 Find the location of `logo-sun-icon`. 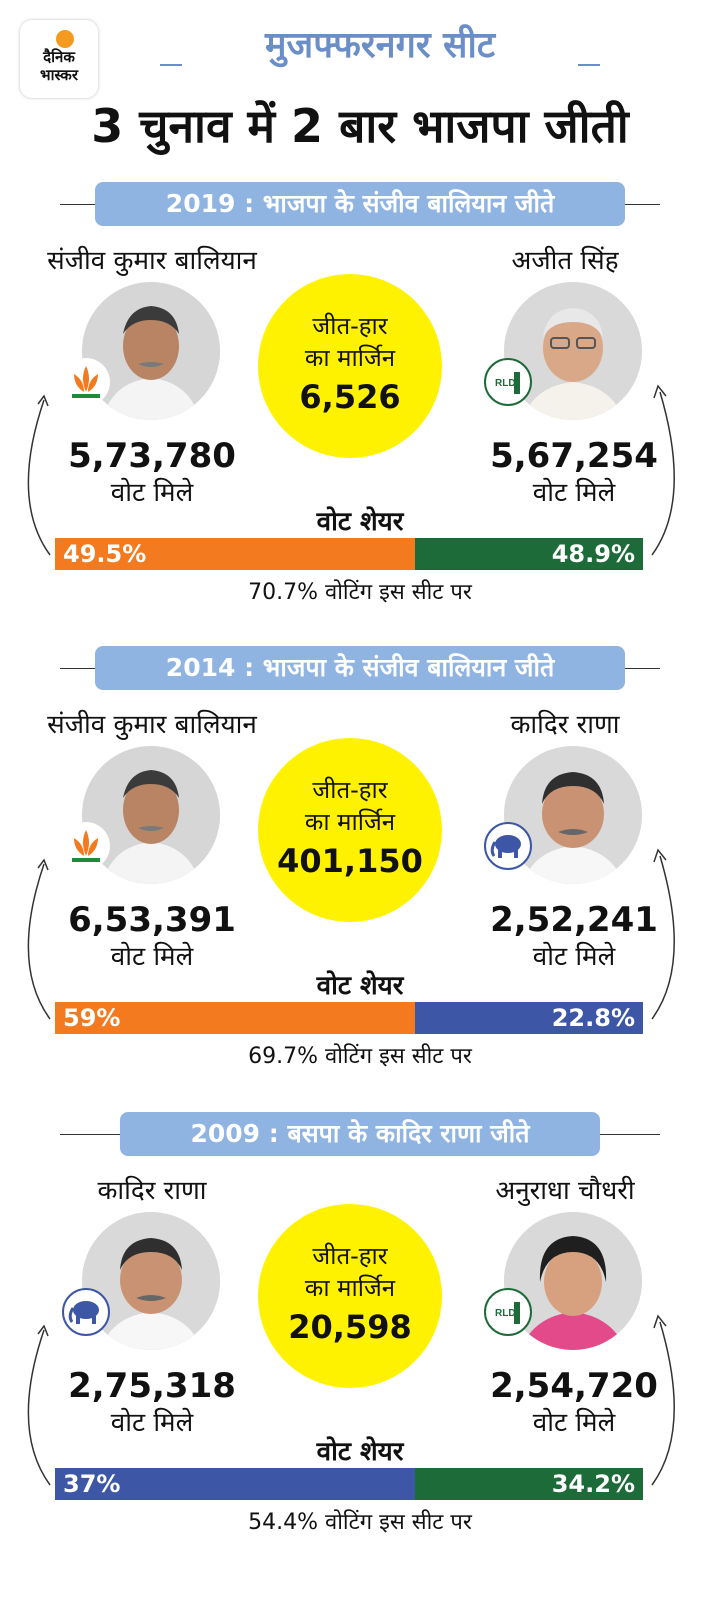

logo-sun-icon is located at coordinates (65, 39).